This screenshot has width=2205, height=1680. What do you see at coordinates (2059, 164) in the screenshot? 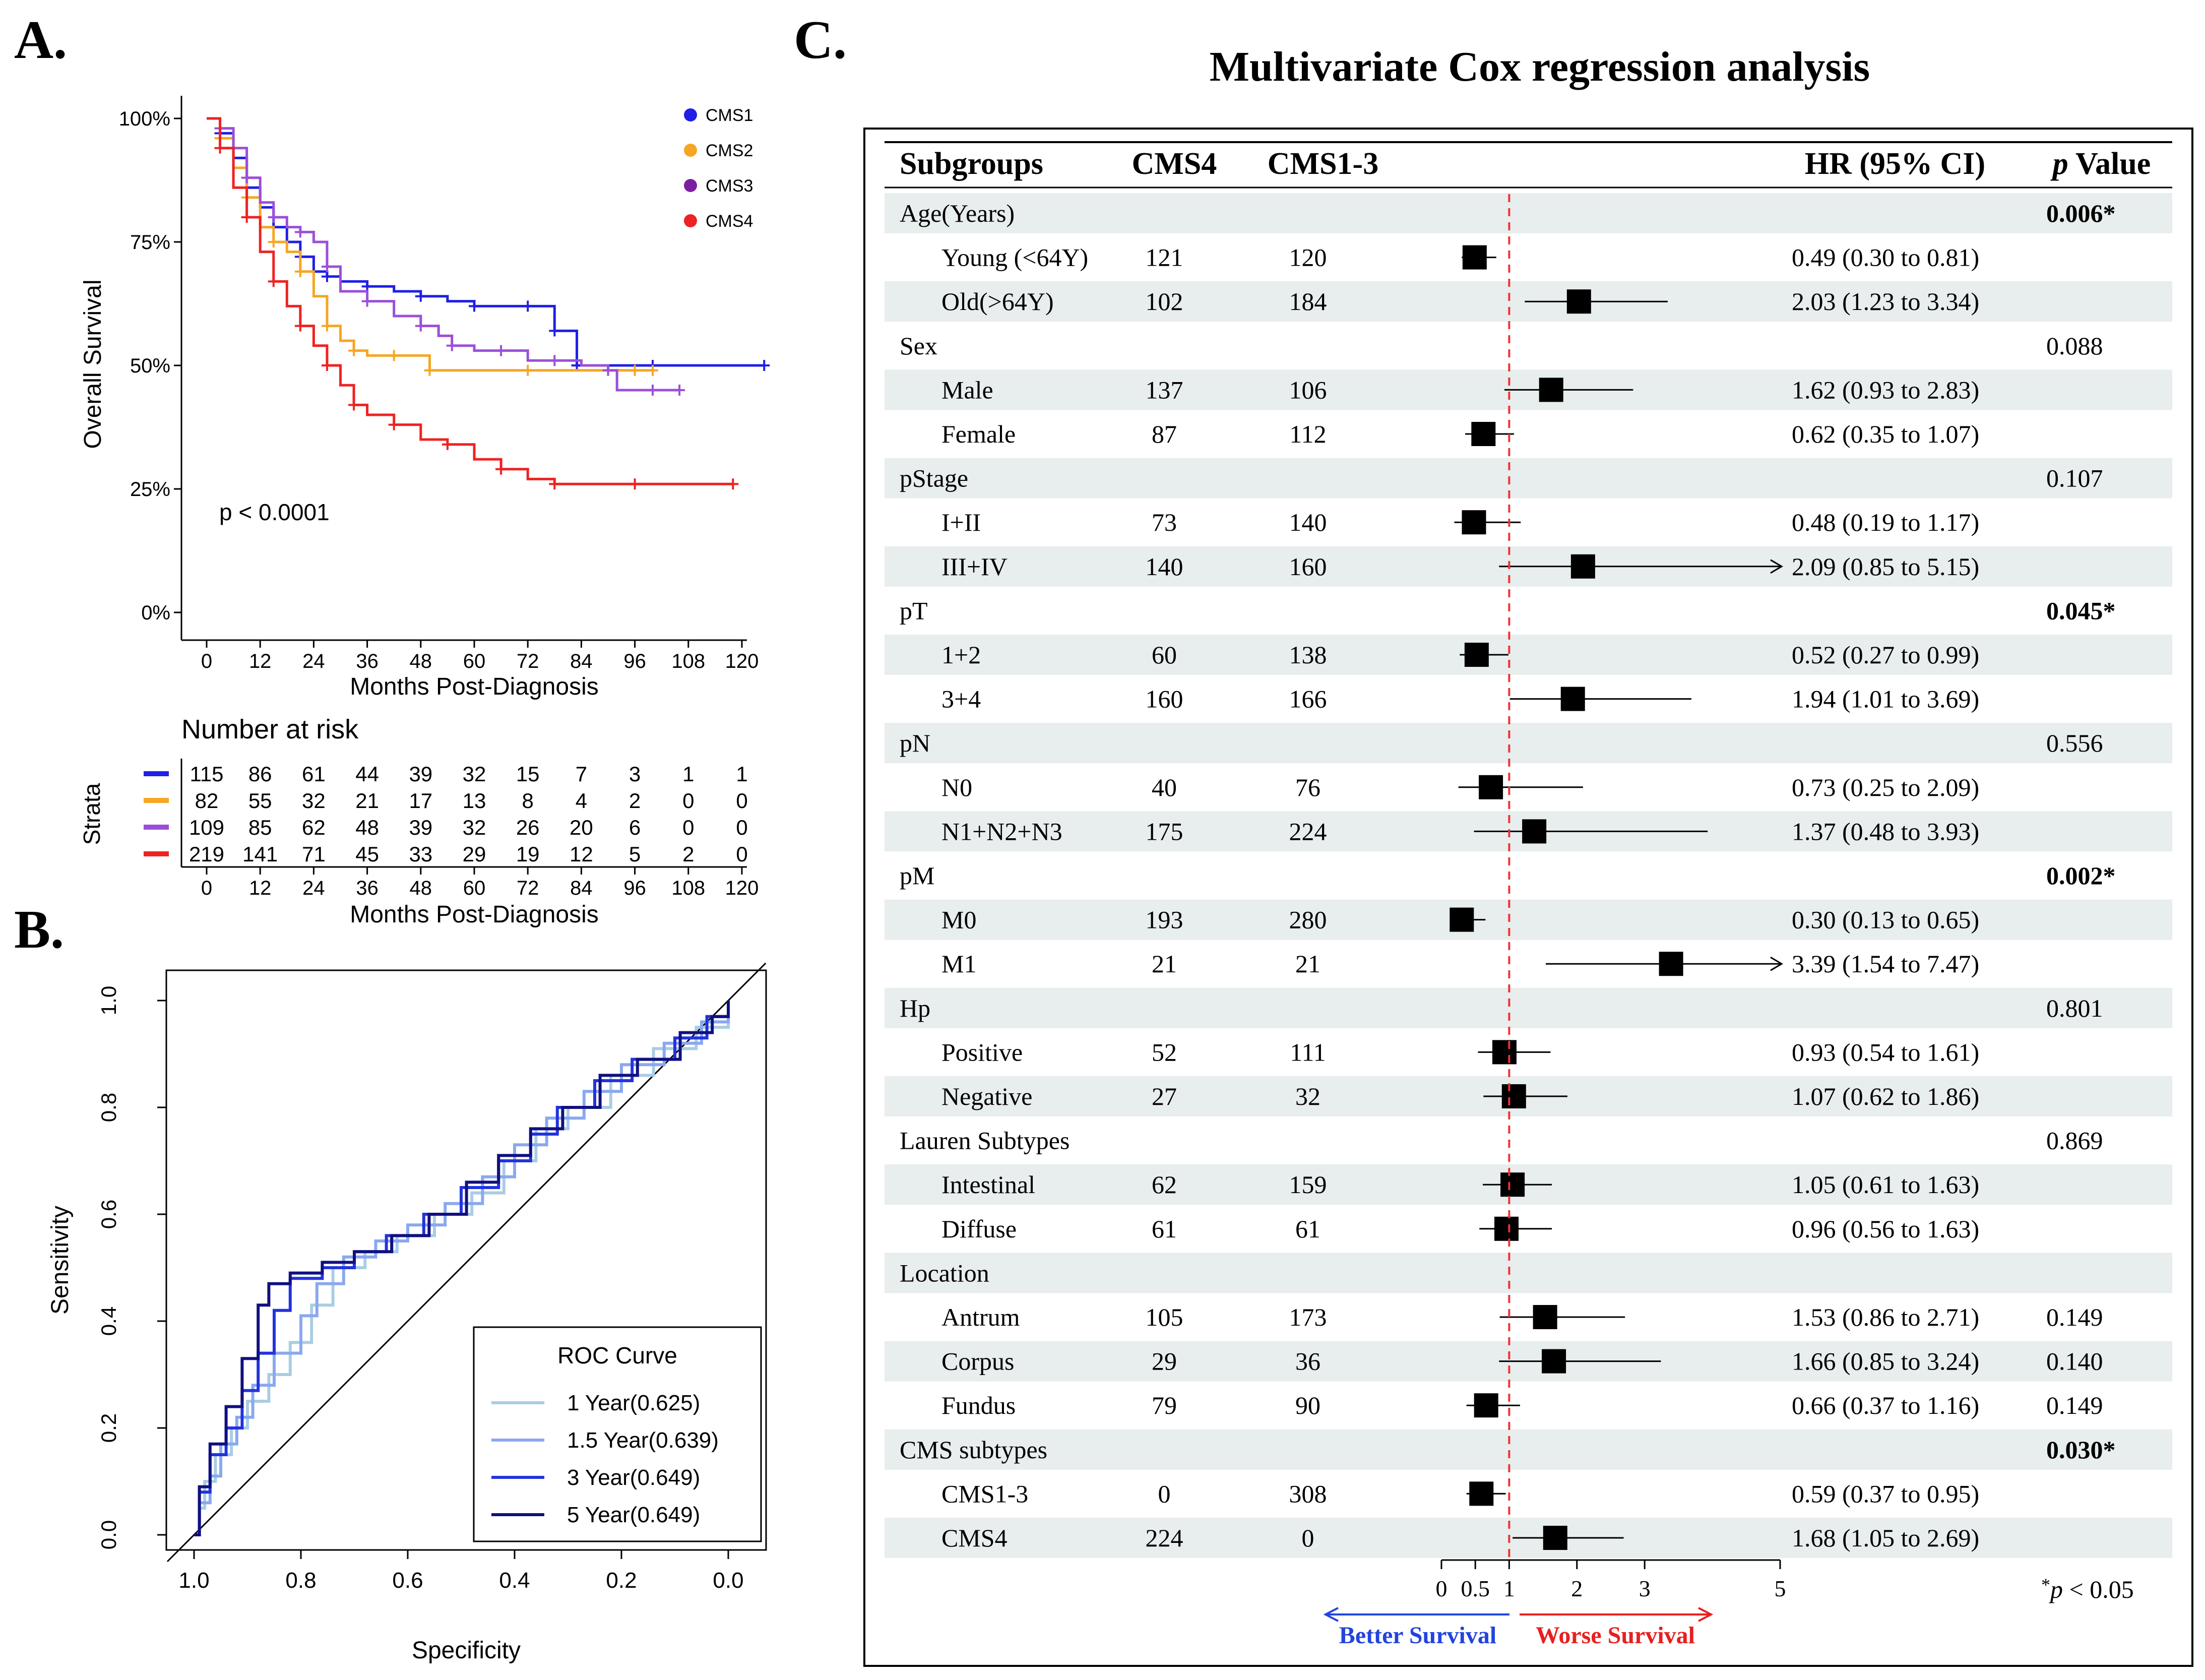
I see `header-p-italic: p` at bounding box center [2059, 164].